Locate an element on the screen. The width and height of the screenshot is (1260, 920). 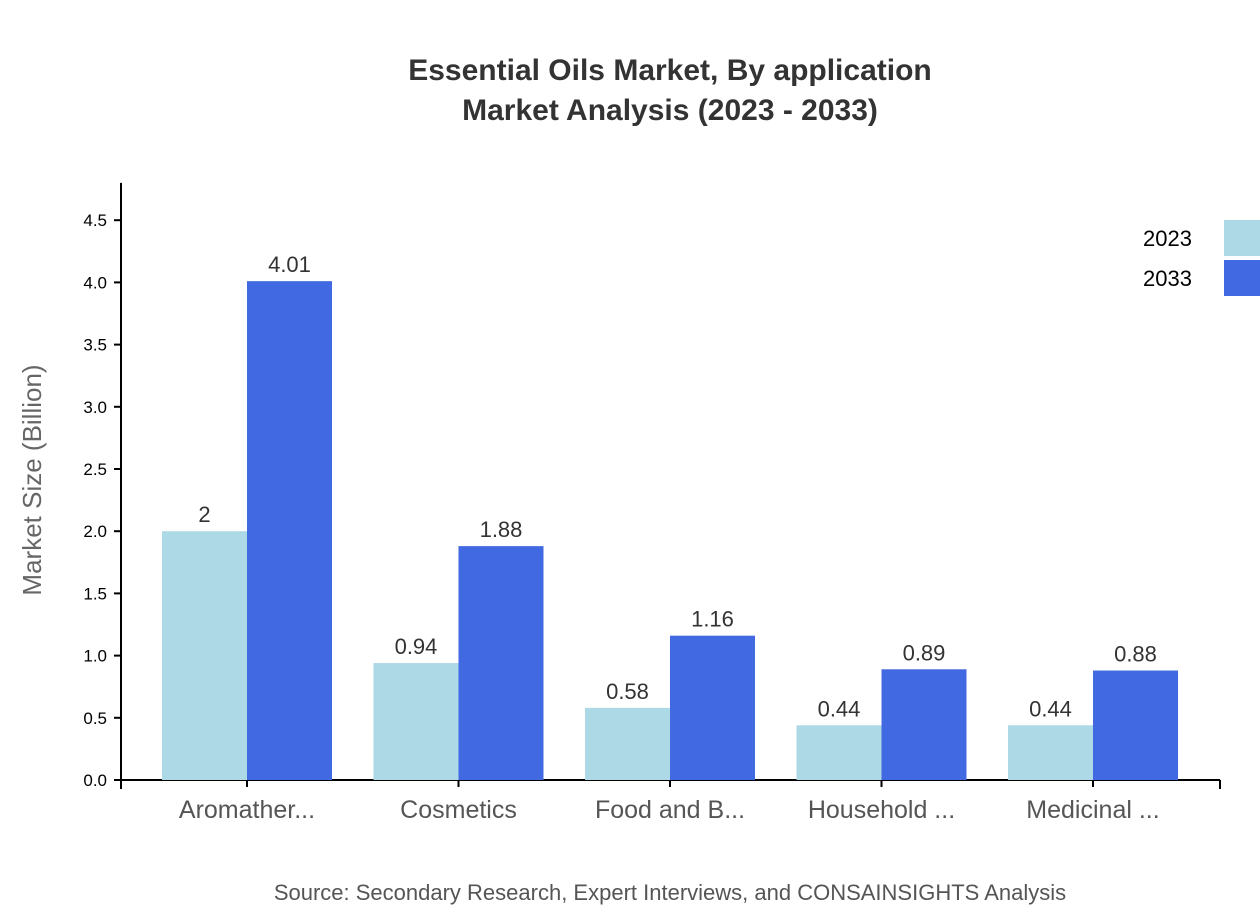
x-tick-label: Cosmetics is located at coordinates (458, 810).